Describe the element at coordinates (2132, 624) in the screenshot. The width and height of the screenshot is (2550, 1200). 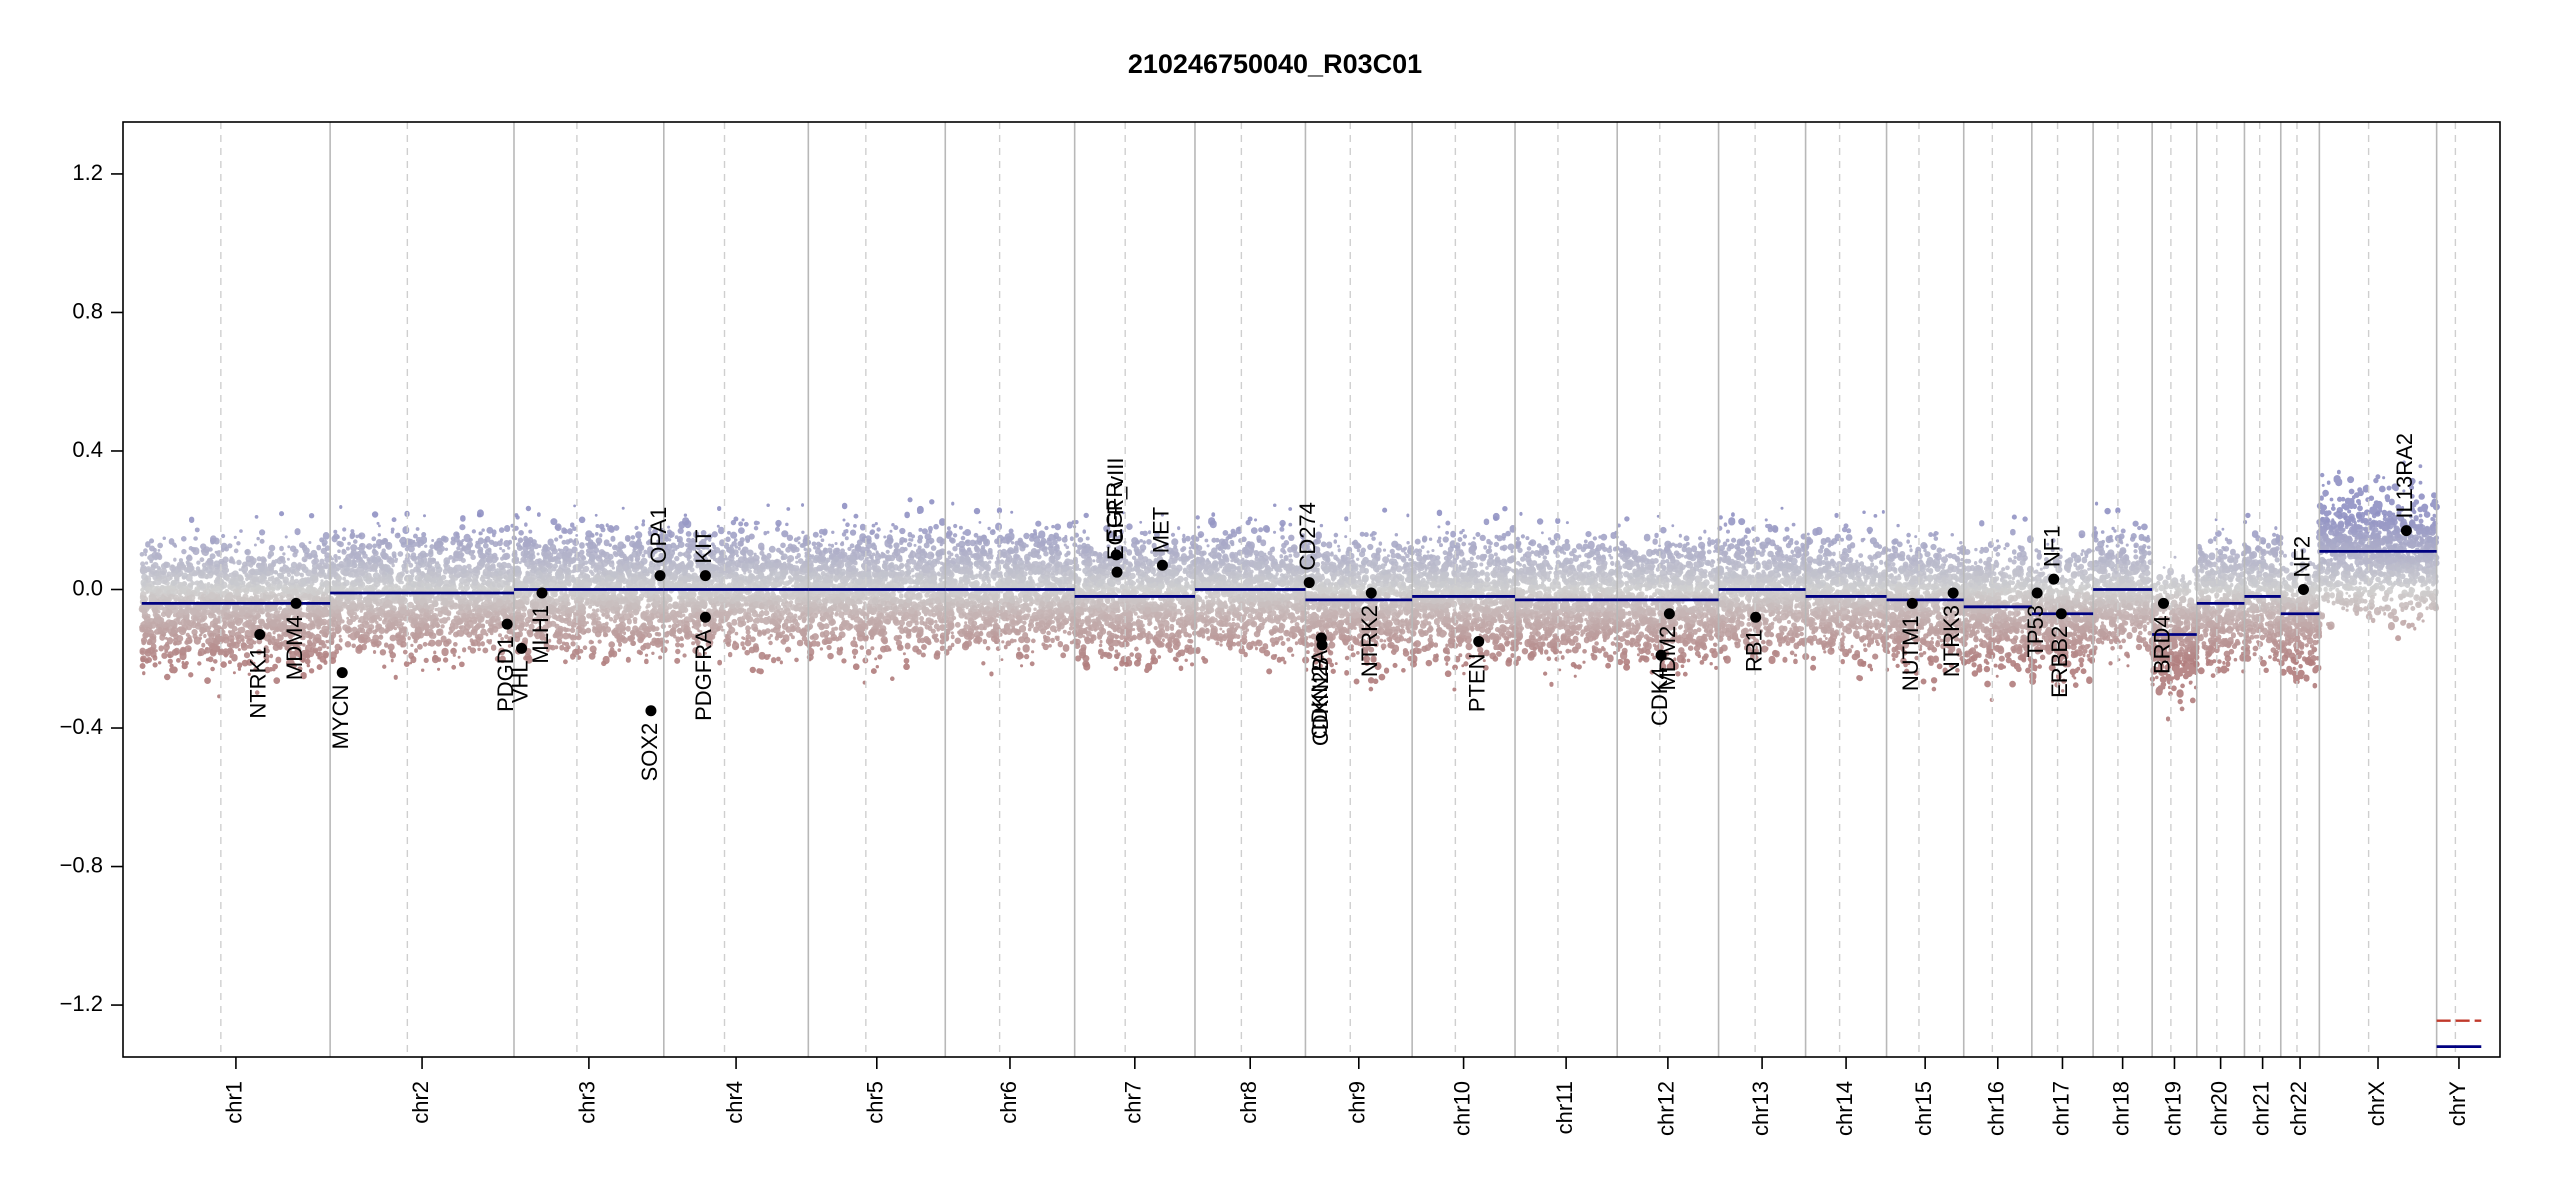
I see `probe-cloud-chr18` at that location.